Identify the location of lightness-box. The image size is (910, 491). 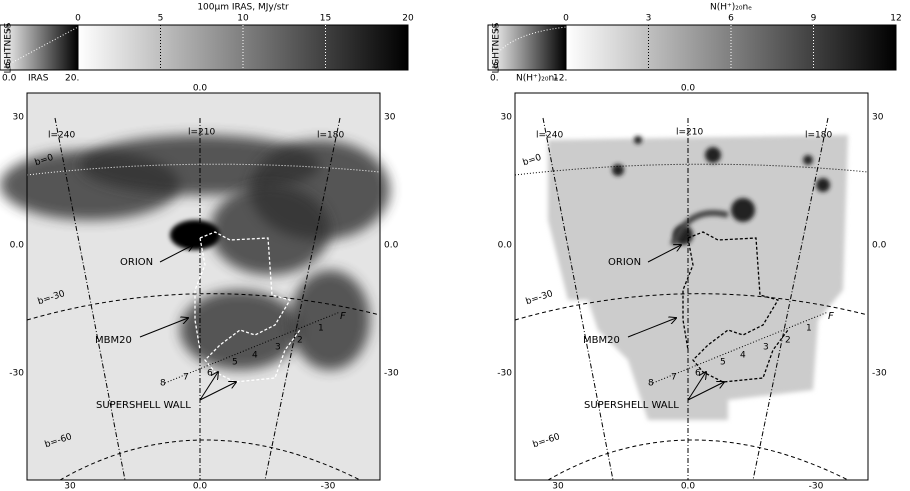
(527, 47).